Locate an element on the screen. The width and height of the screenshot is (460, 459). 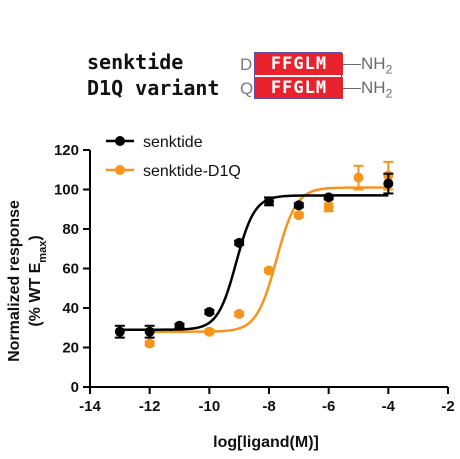
c-terminus-senktide: NH2 is located at coordinates (377, 65).